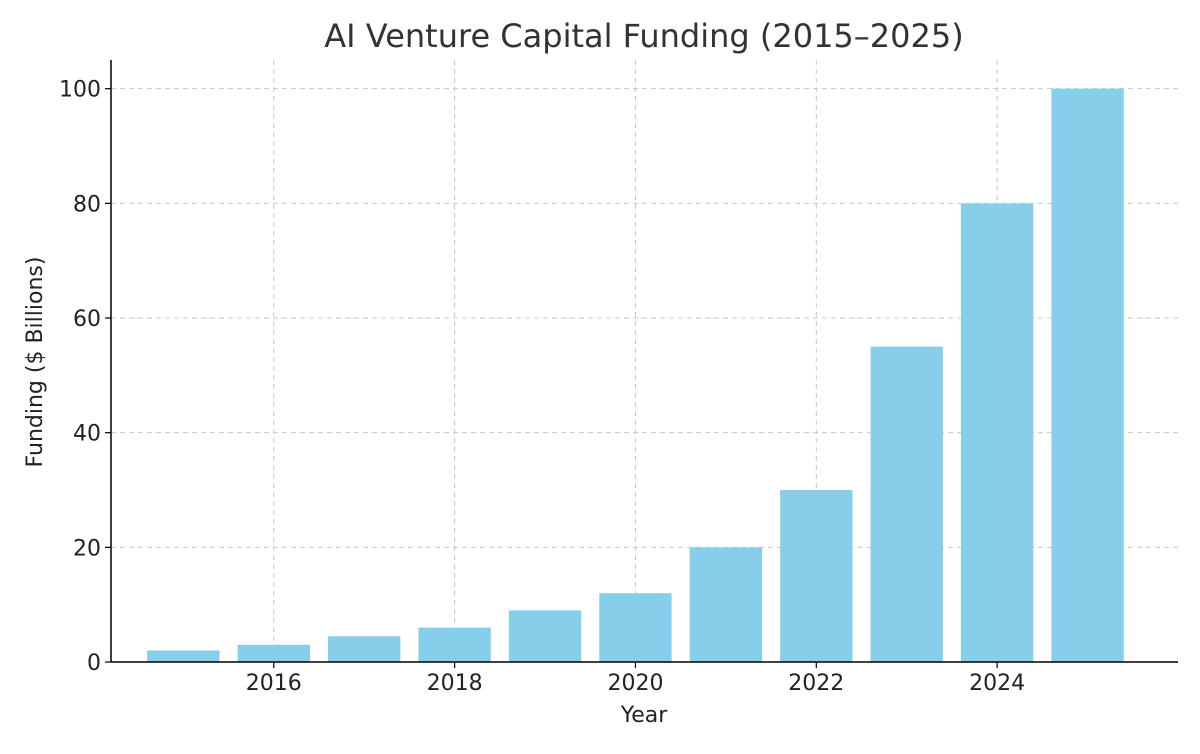  I want to click on x-tick-label: 2016, so click(274, 683).